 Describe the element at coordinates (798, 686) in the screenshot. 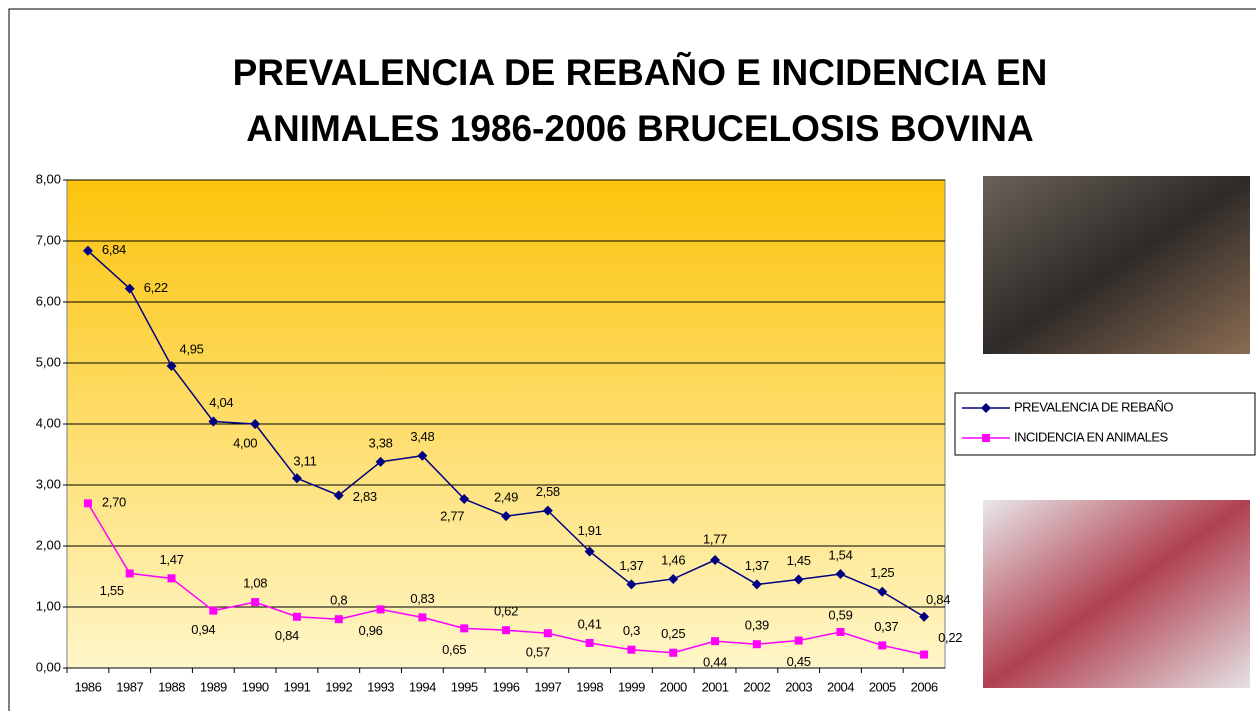

I see `x-tick-label: 2003` at that location.